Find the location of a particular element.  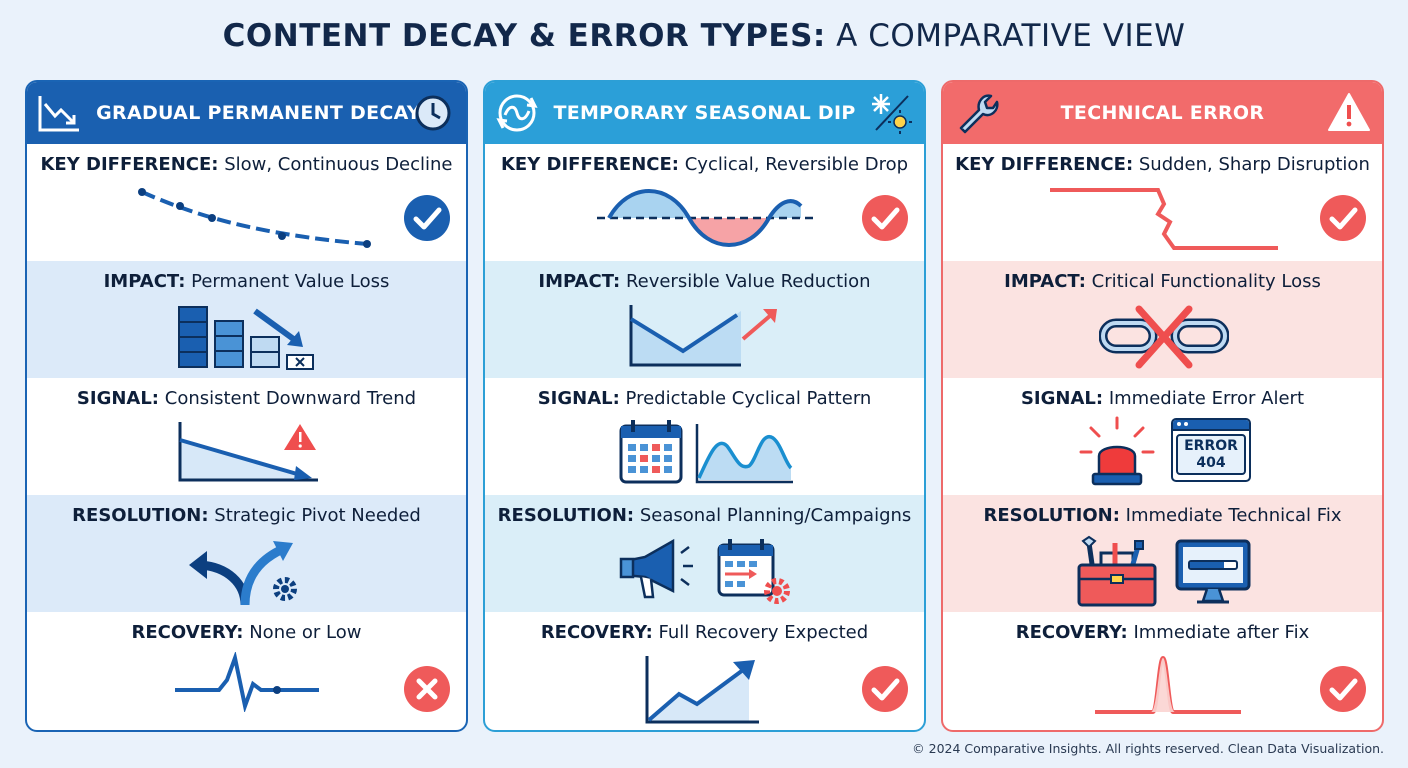

row-label: RESOLUTION: Strategic Pivot Needed is located at coordinates (246, 515).